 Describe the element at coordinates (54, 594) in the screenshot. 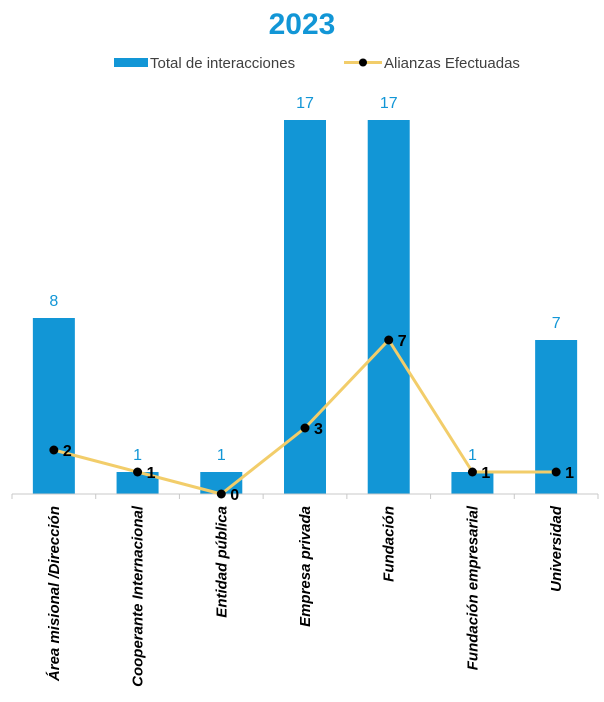

I see `x-tick-label: Área misional /Dirección` at that location.